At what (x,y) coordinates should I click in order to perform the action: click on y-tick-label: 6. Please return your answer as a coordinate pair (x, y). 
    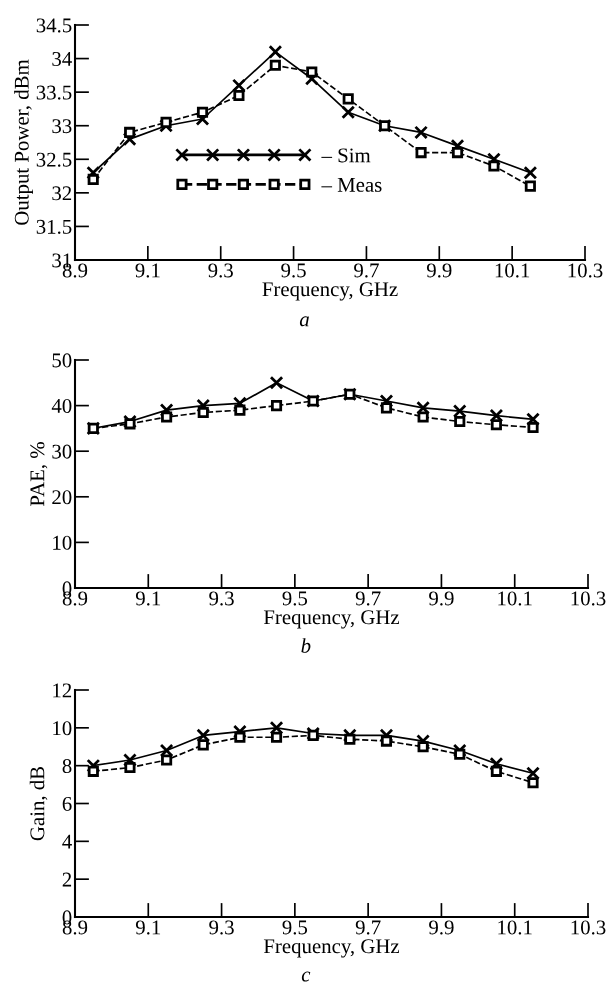
    Looking at the image, I should click on (67, 803).